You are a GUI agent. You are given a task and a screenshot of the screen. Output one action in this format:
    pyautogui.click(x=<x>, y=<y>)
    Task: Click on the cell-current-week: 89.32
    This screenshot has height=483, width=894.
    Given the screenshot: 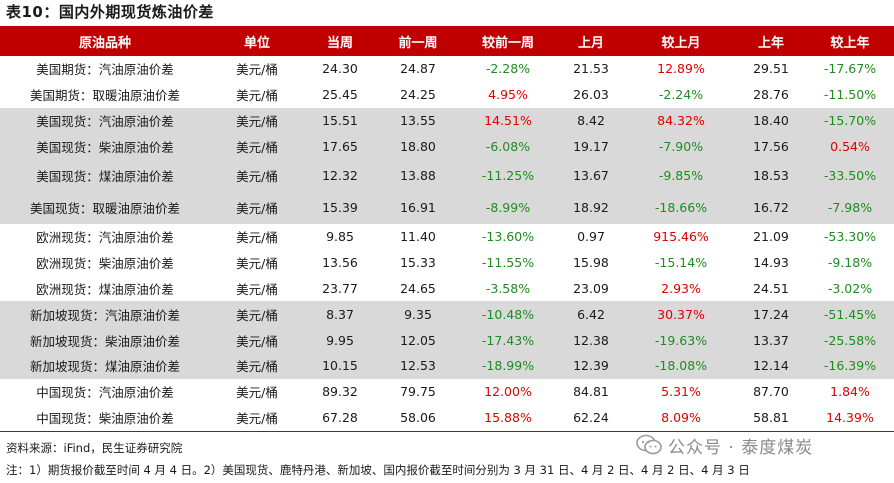 What is the action you would take?
    pyautogui.click(x=340, y=391)
    